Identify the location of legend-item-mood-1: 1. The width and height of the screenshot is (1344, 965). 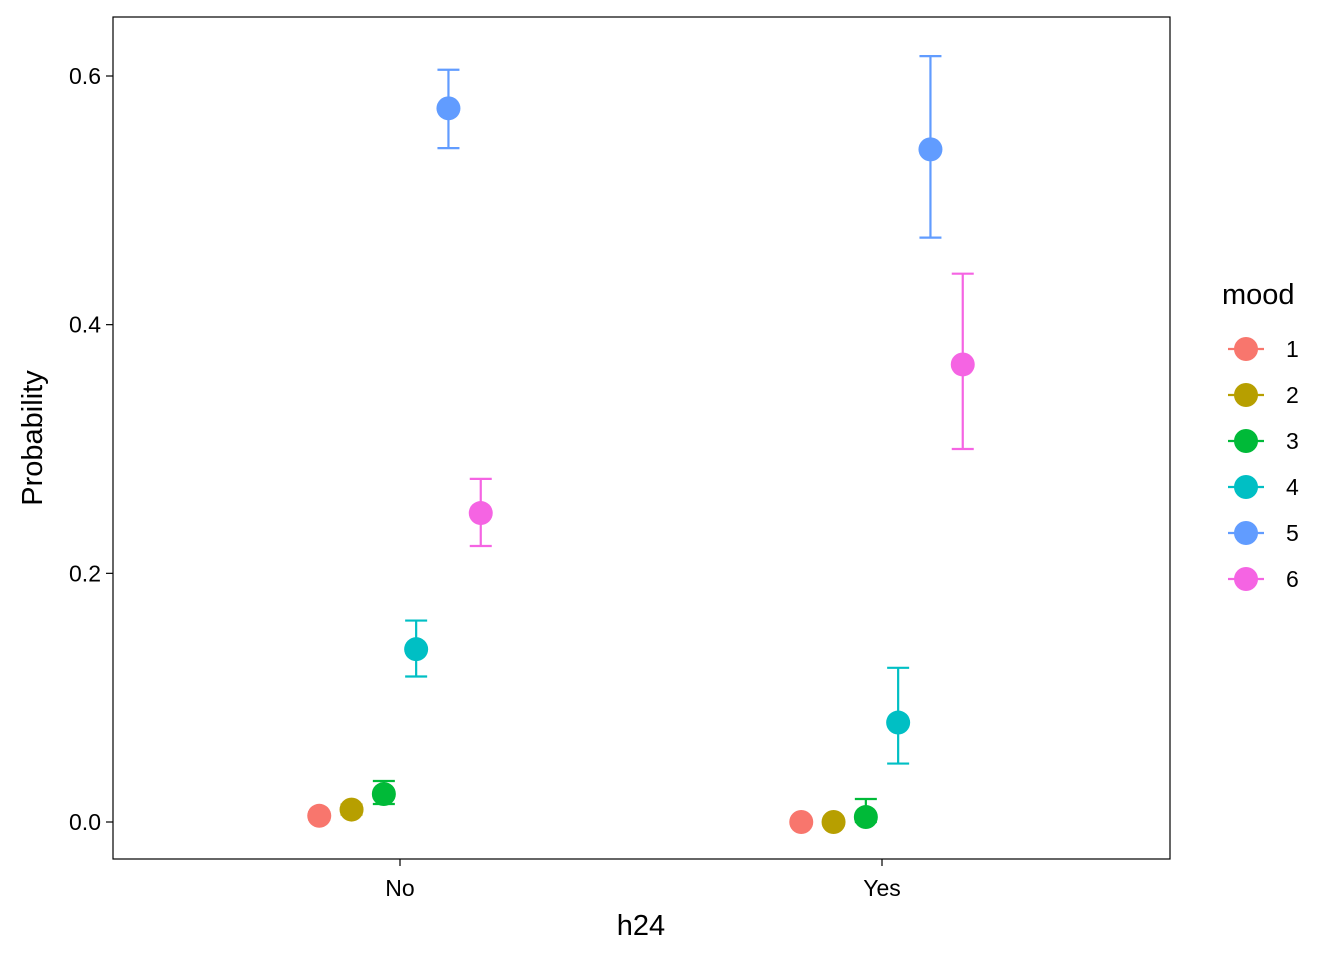
(1263, 349).